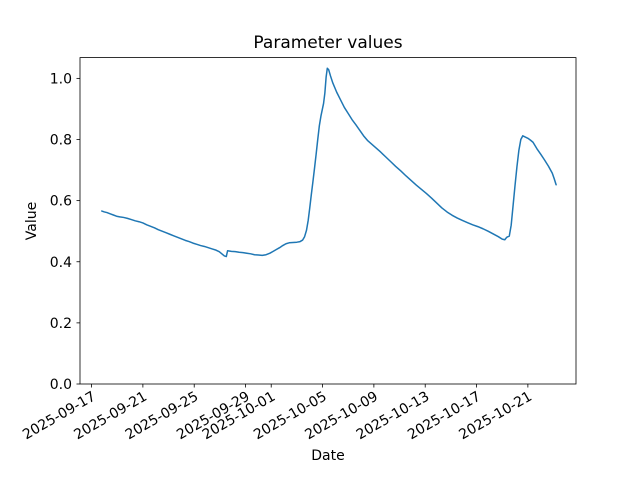 The width and height of the screenshot is (640, 480). Describe the element at coordinates (61, 202) in the screenshot. I see `y-tick-label: 0.6` at that location.